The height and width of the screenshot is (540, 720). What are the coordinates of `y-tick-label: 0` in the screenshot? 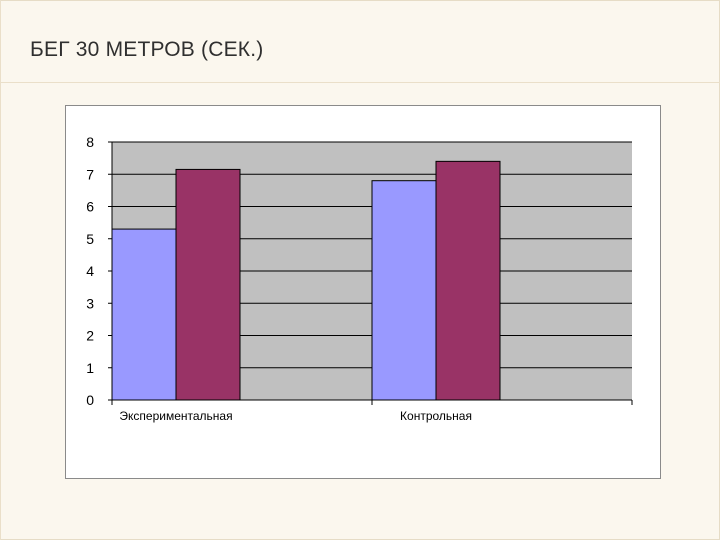 It's located at (90, 400).